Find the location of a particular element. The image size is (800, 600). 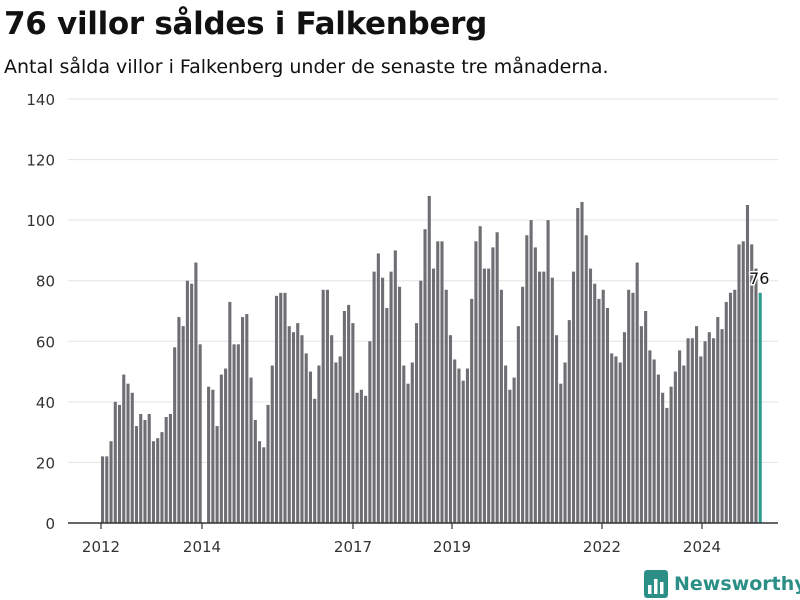

y-tick-label: 120 is located at coordinates (40, 161).